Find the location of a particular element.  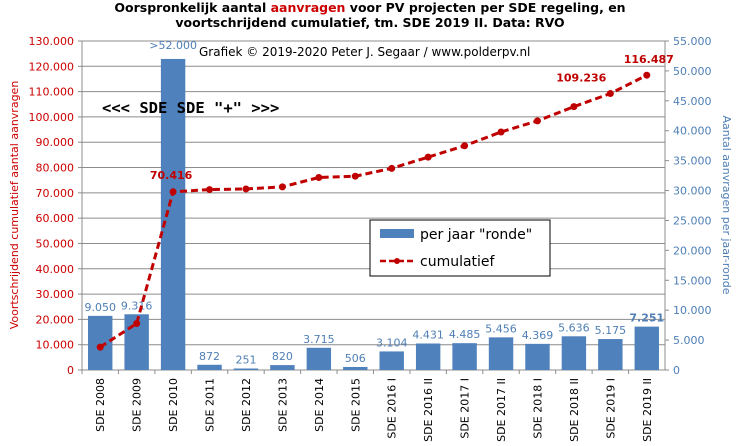

x-tick-label: SDE 2008 is located at coordinates (100, 405).